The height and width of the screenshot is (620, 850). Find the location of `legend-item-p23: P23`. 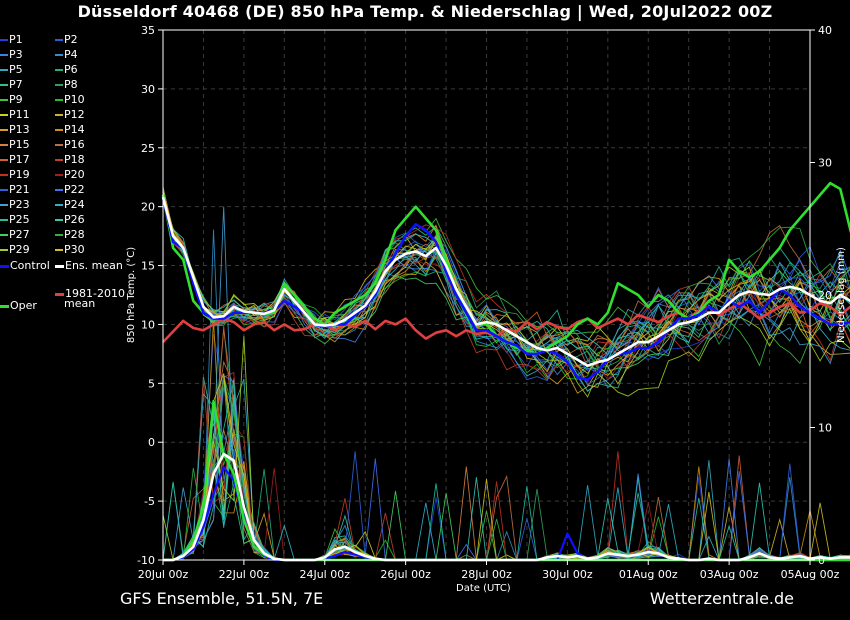

legend-item-p23: P23 is located at coordinates (15, 204).